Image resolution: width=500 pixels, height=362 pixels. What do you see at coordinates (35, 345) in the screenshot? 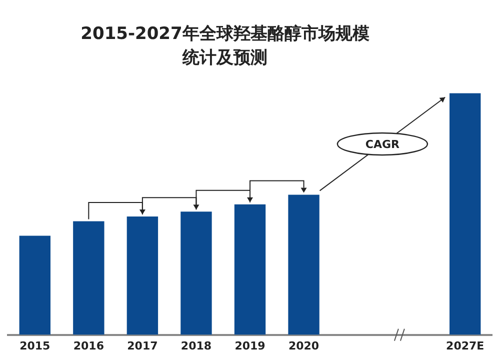
I see `x-tick-label: 2015` at bounding box center [35, 345].